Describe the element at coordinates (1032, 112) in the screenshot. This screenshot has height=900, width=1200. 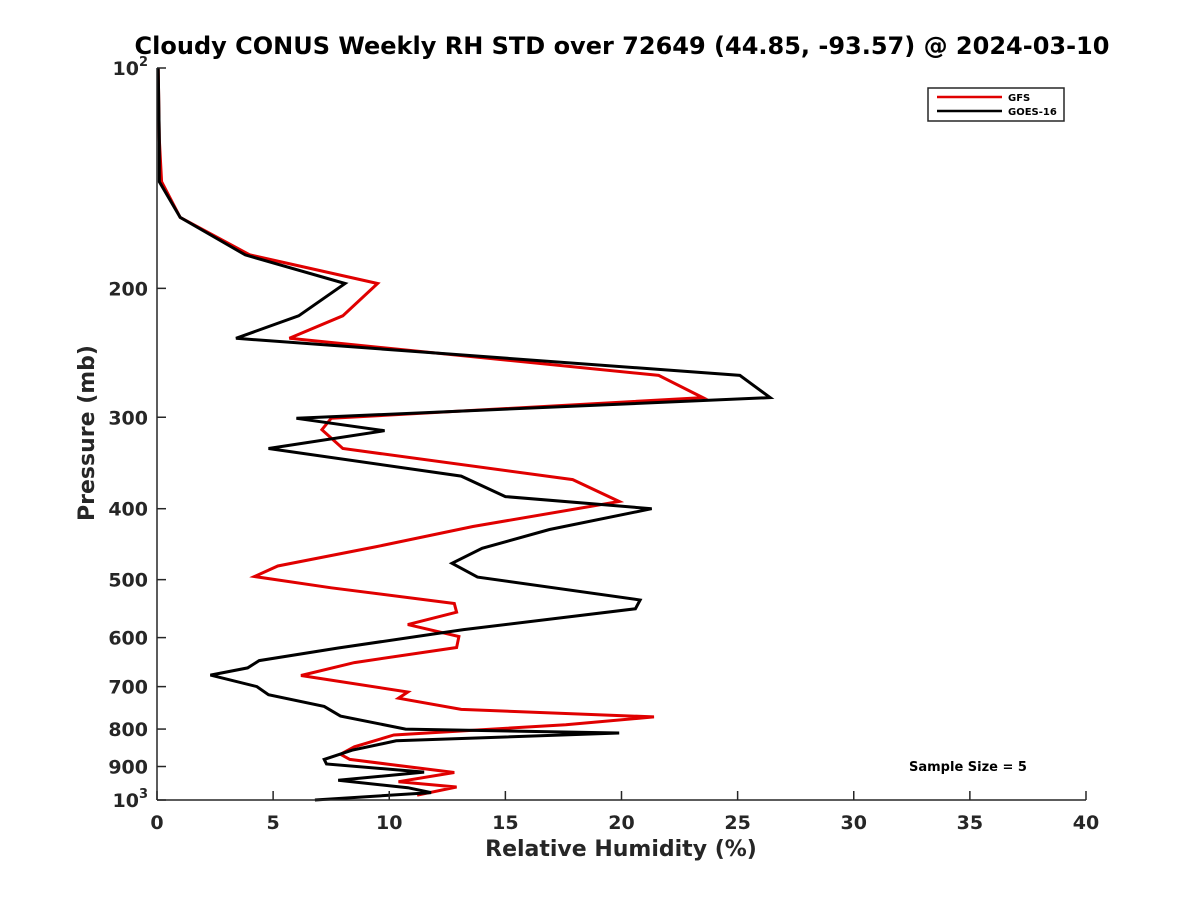
I see `legend-label-goes16: GOES-16` at that location.